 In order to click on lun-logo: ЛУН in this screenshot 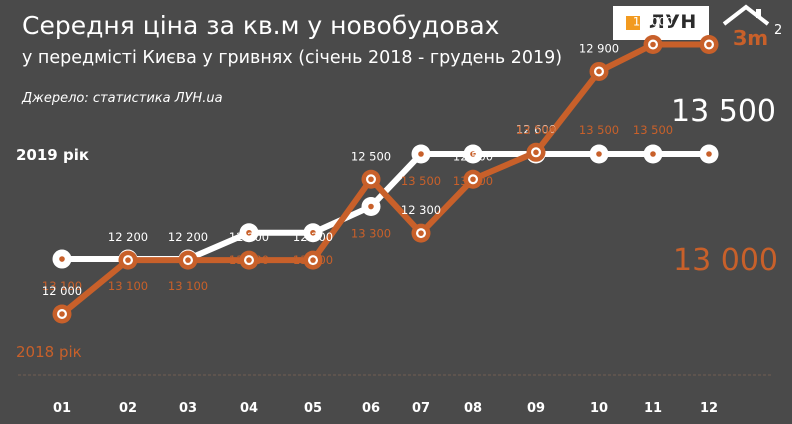, I will do `click(661, 23)`.